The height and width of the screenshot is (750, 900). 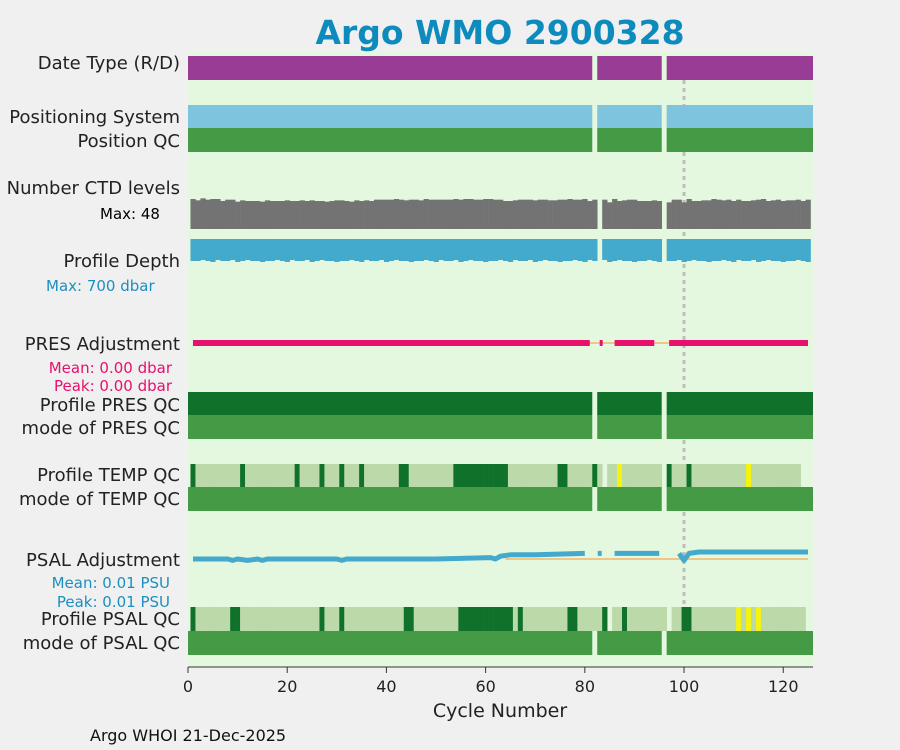 What do you see at coordinates (103, 560) in the screenshot?
I see `label-psal-adjustment: PSAL Adjustment` at bounding box center [103, 560].